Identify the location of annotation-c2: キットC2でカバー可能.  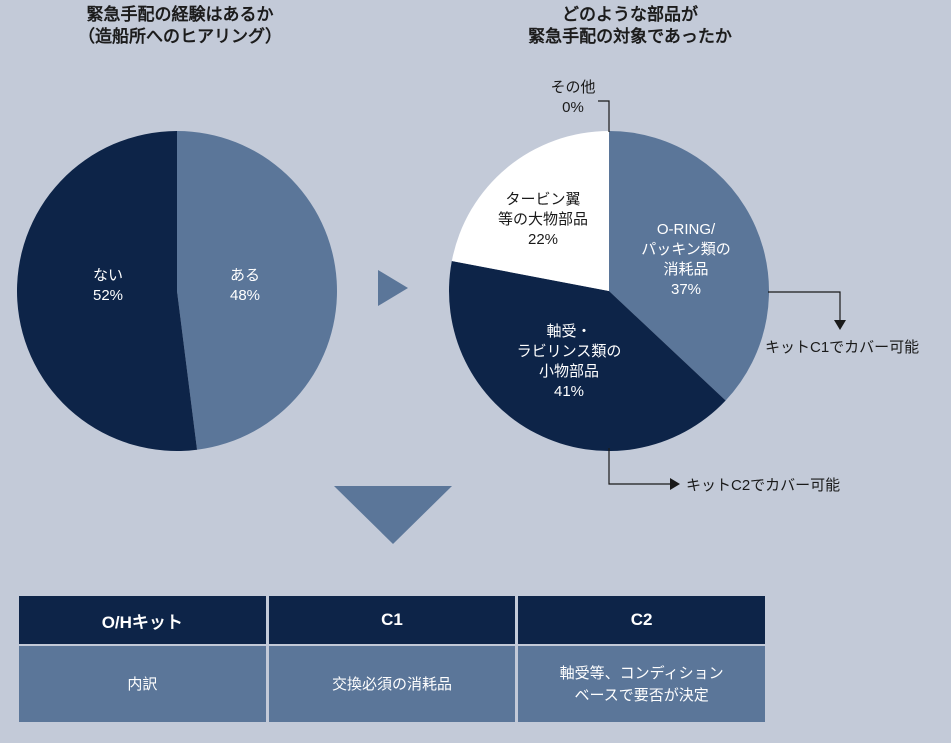
(763, 485).